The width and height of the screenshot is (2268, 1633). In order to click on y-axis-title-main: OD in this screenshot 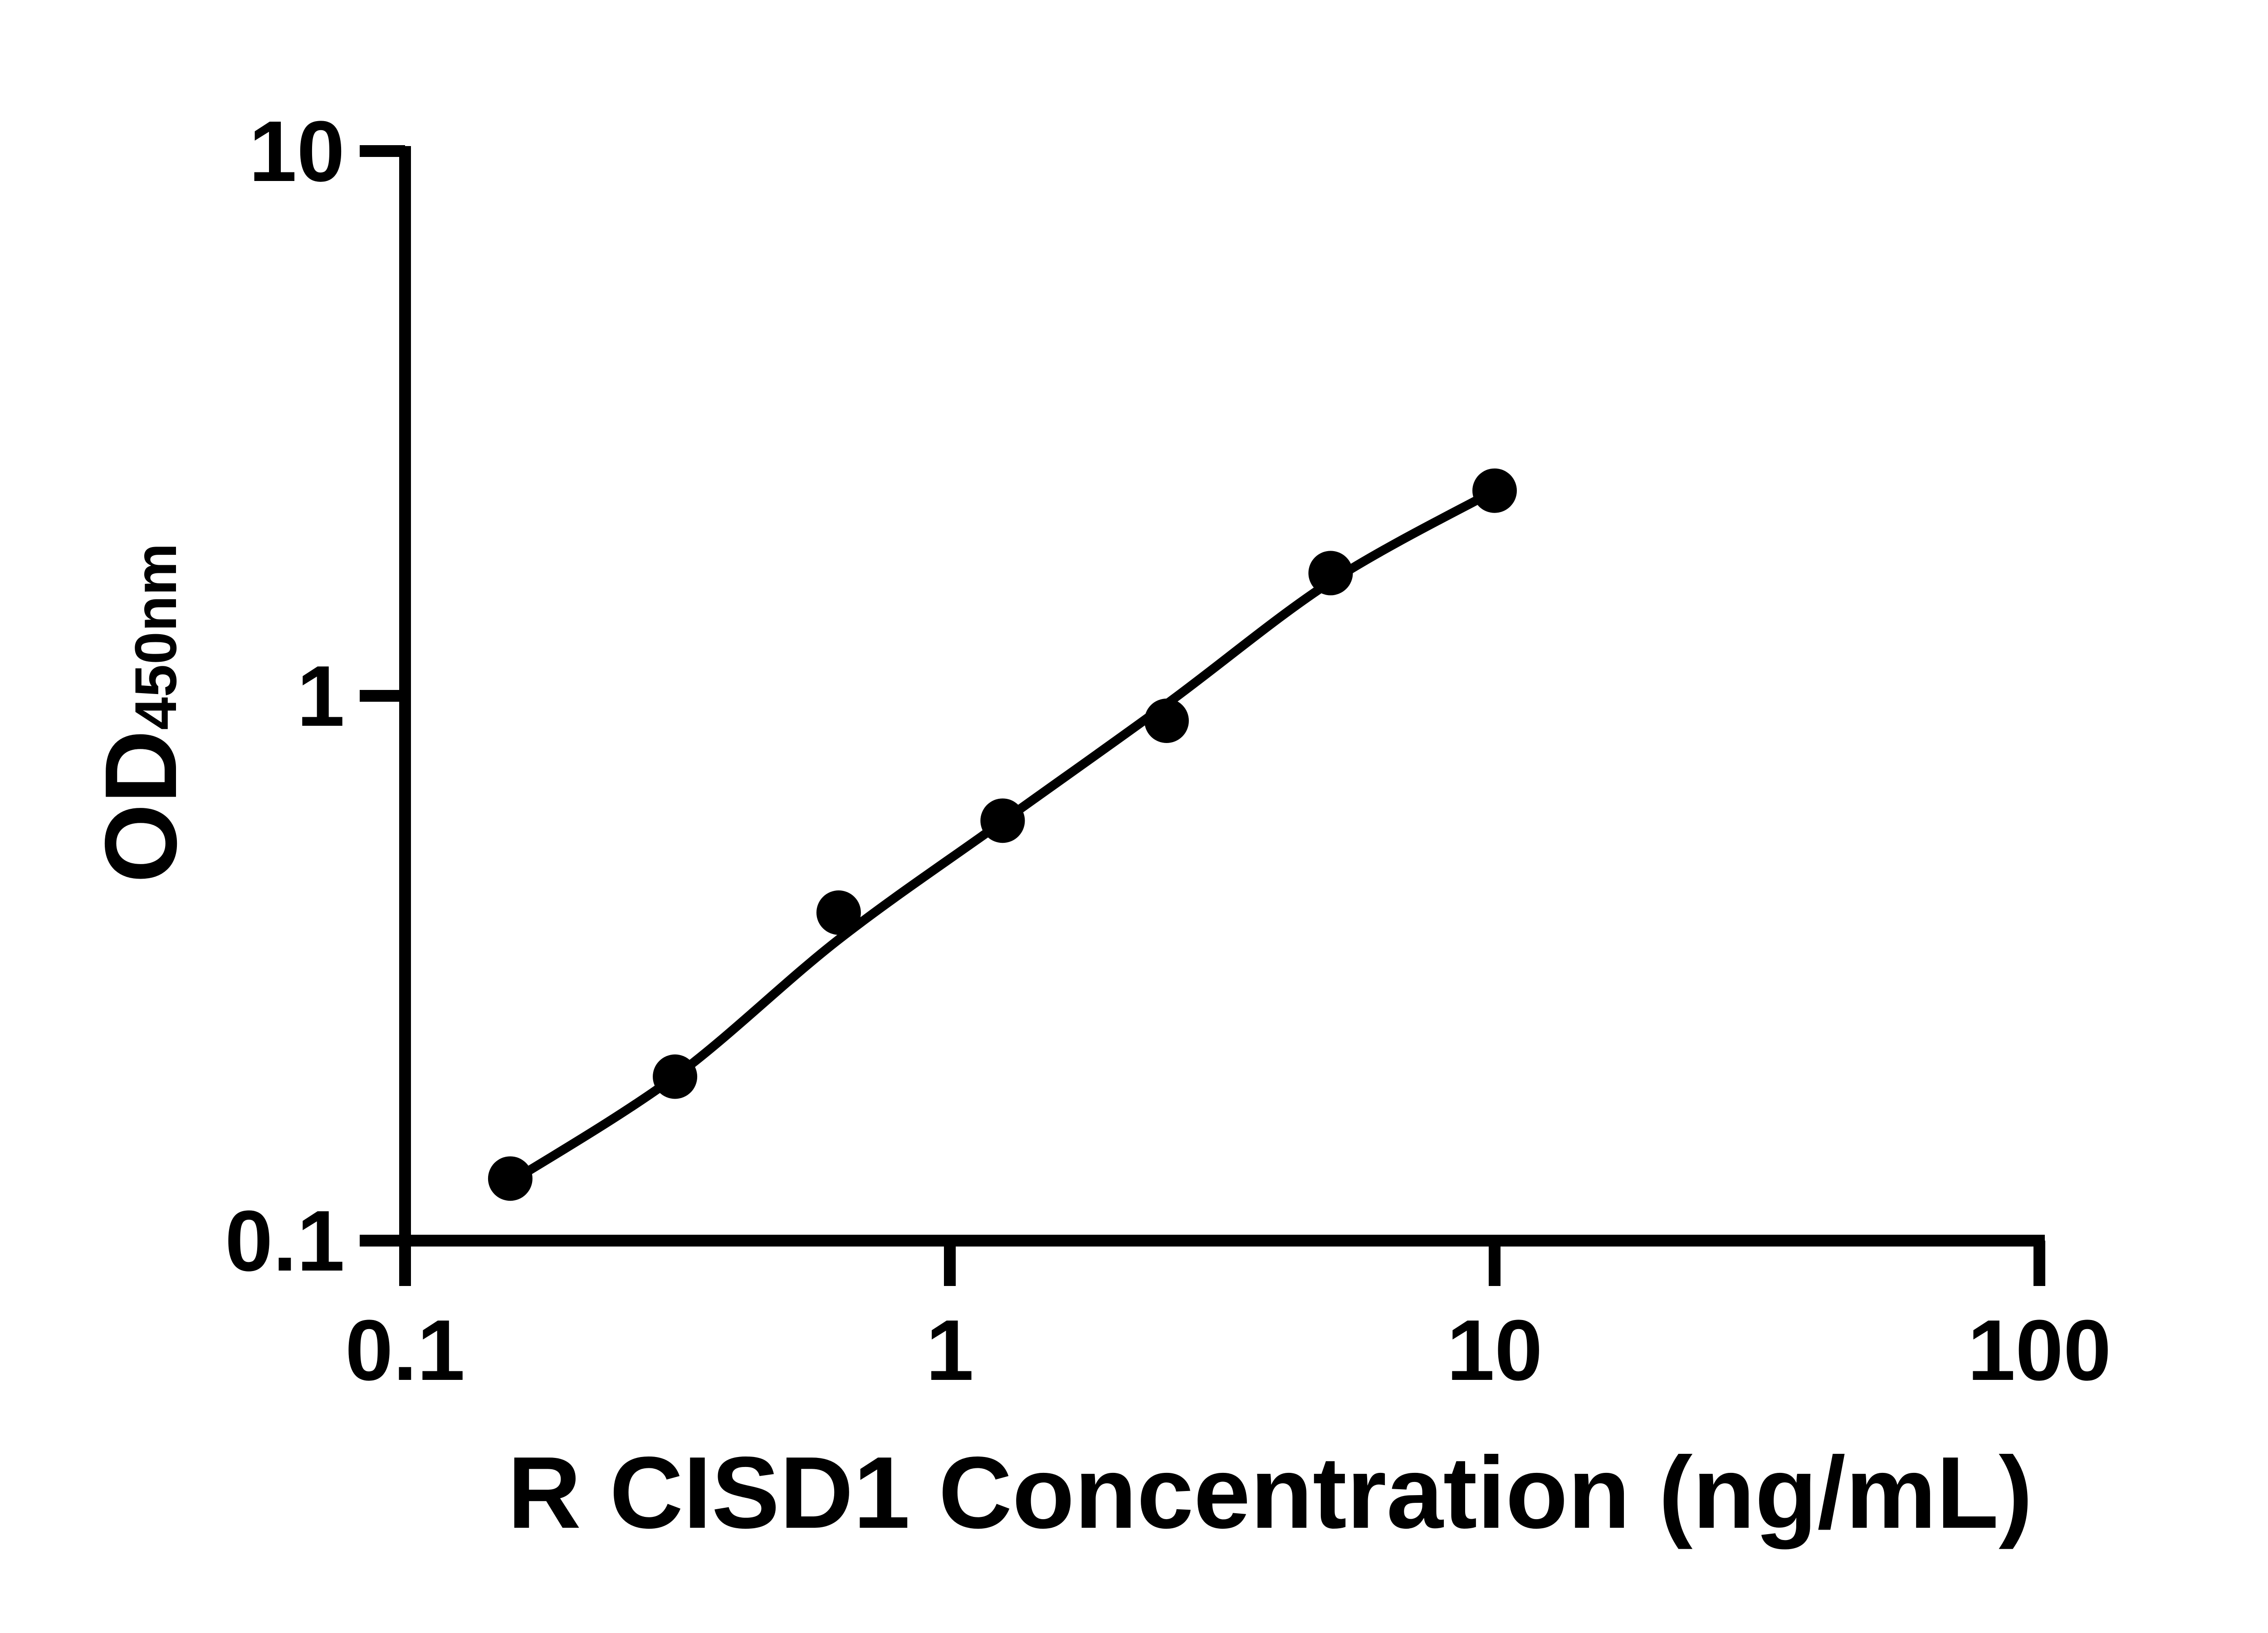, I will do `click(140, 806)`.